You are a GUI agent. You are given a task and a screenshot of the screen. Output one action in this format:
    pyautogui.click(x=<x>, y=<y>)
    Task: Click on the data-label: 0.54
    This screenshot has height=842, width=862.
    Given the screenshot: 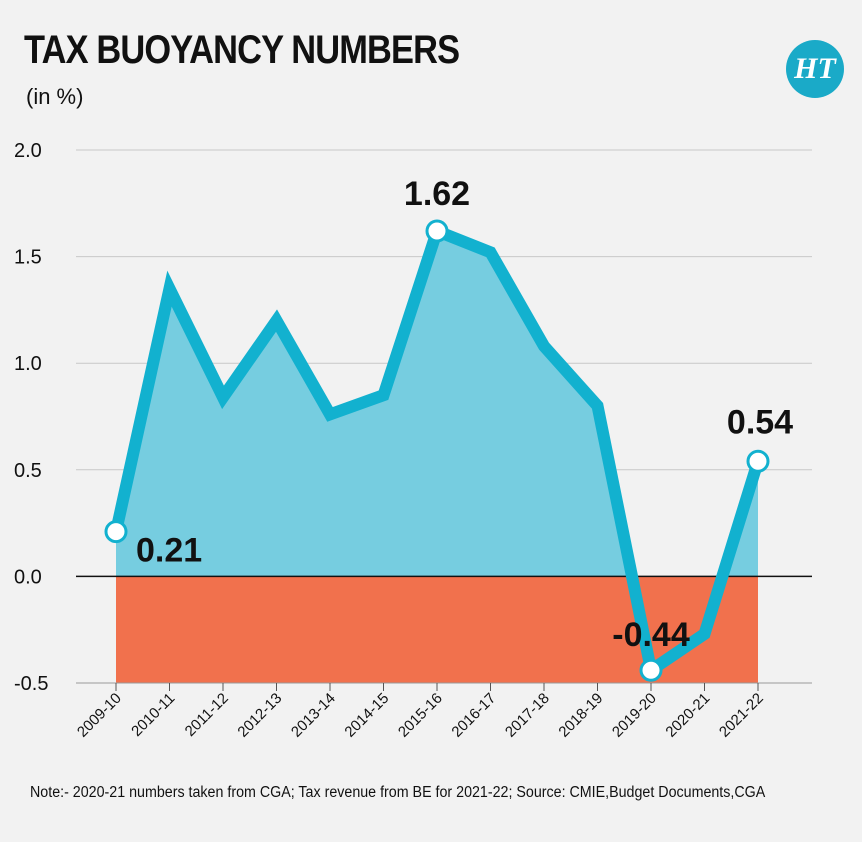 What is the action you would take?
    pyautogui.click(x=760, y=422)
    